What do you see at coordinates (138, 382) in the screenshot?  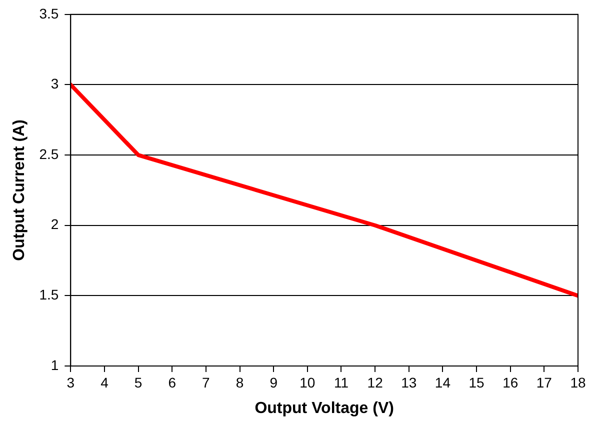 I see `x-tick-label: 5` at bounding box center [138, 382].